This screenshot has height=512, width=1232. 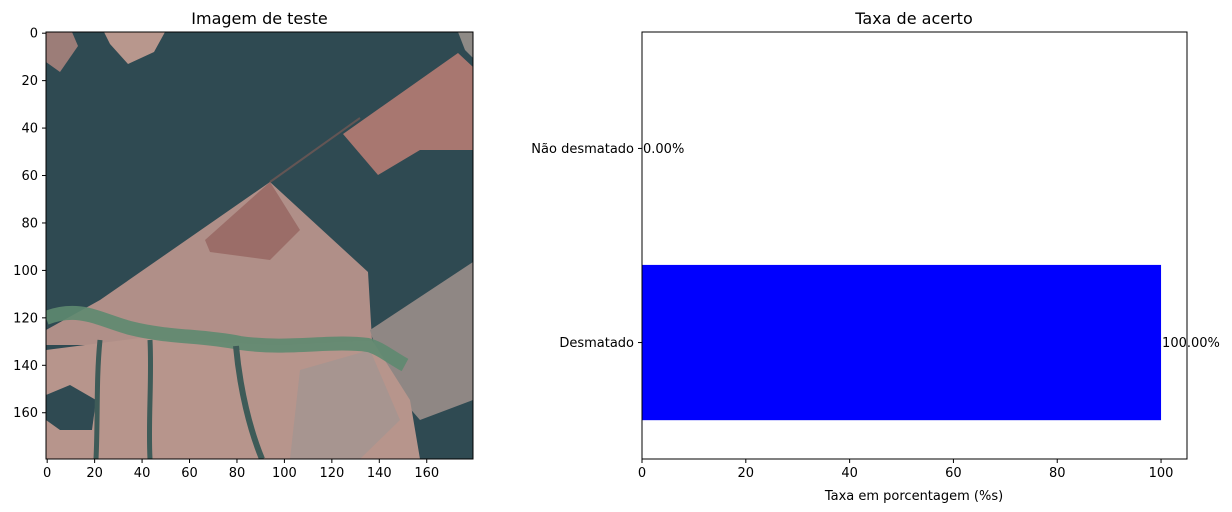 What do you see at coordinates (746, 473) in the screenshot?
I see `bar-x-tick-label: 20` at bounding box center [746, 473].